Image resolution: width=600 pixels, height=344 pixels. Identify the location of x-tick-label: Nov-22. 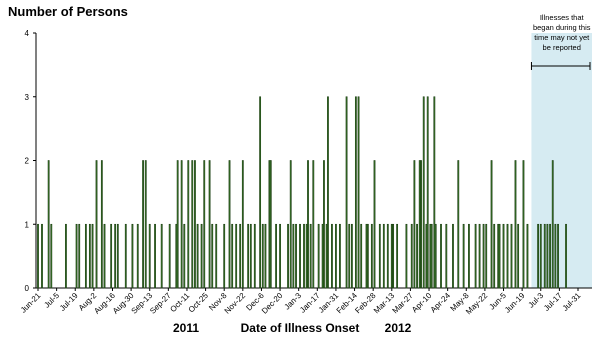
(235, 303).